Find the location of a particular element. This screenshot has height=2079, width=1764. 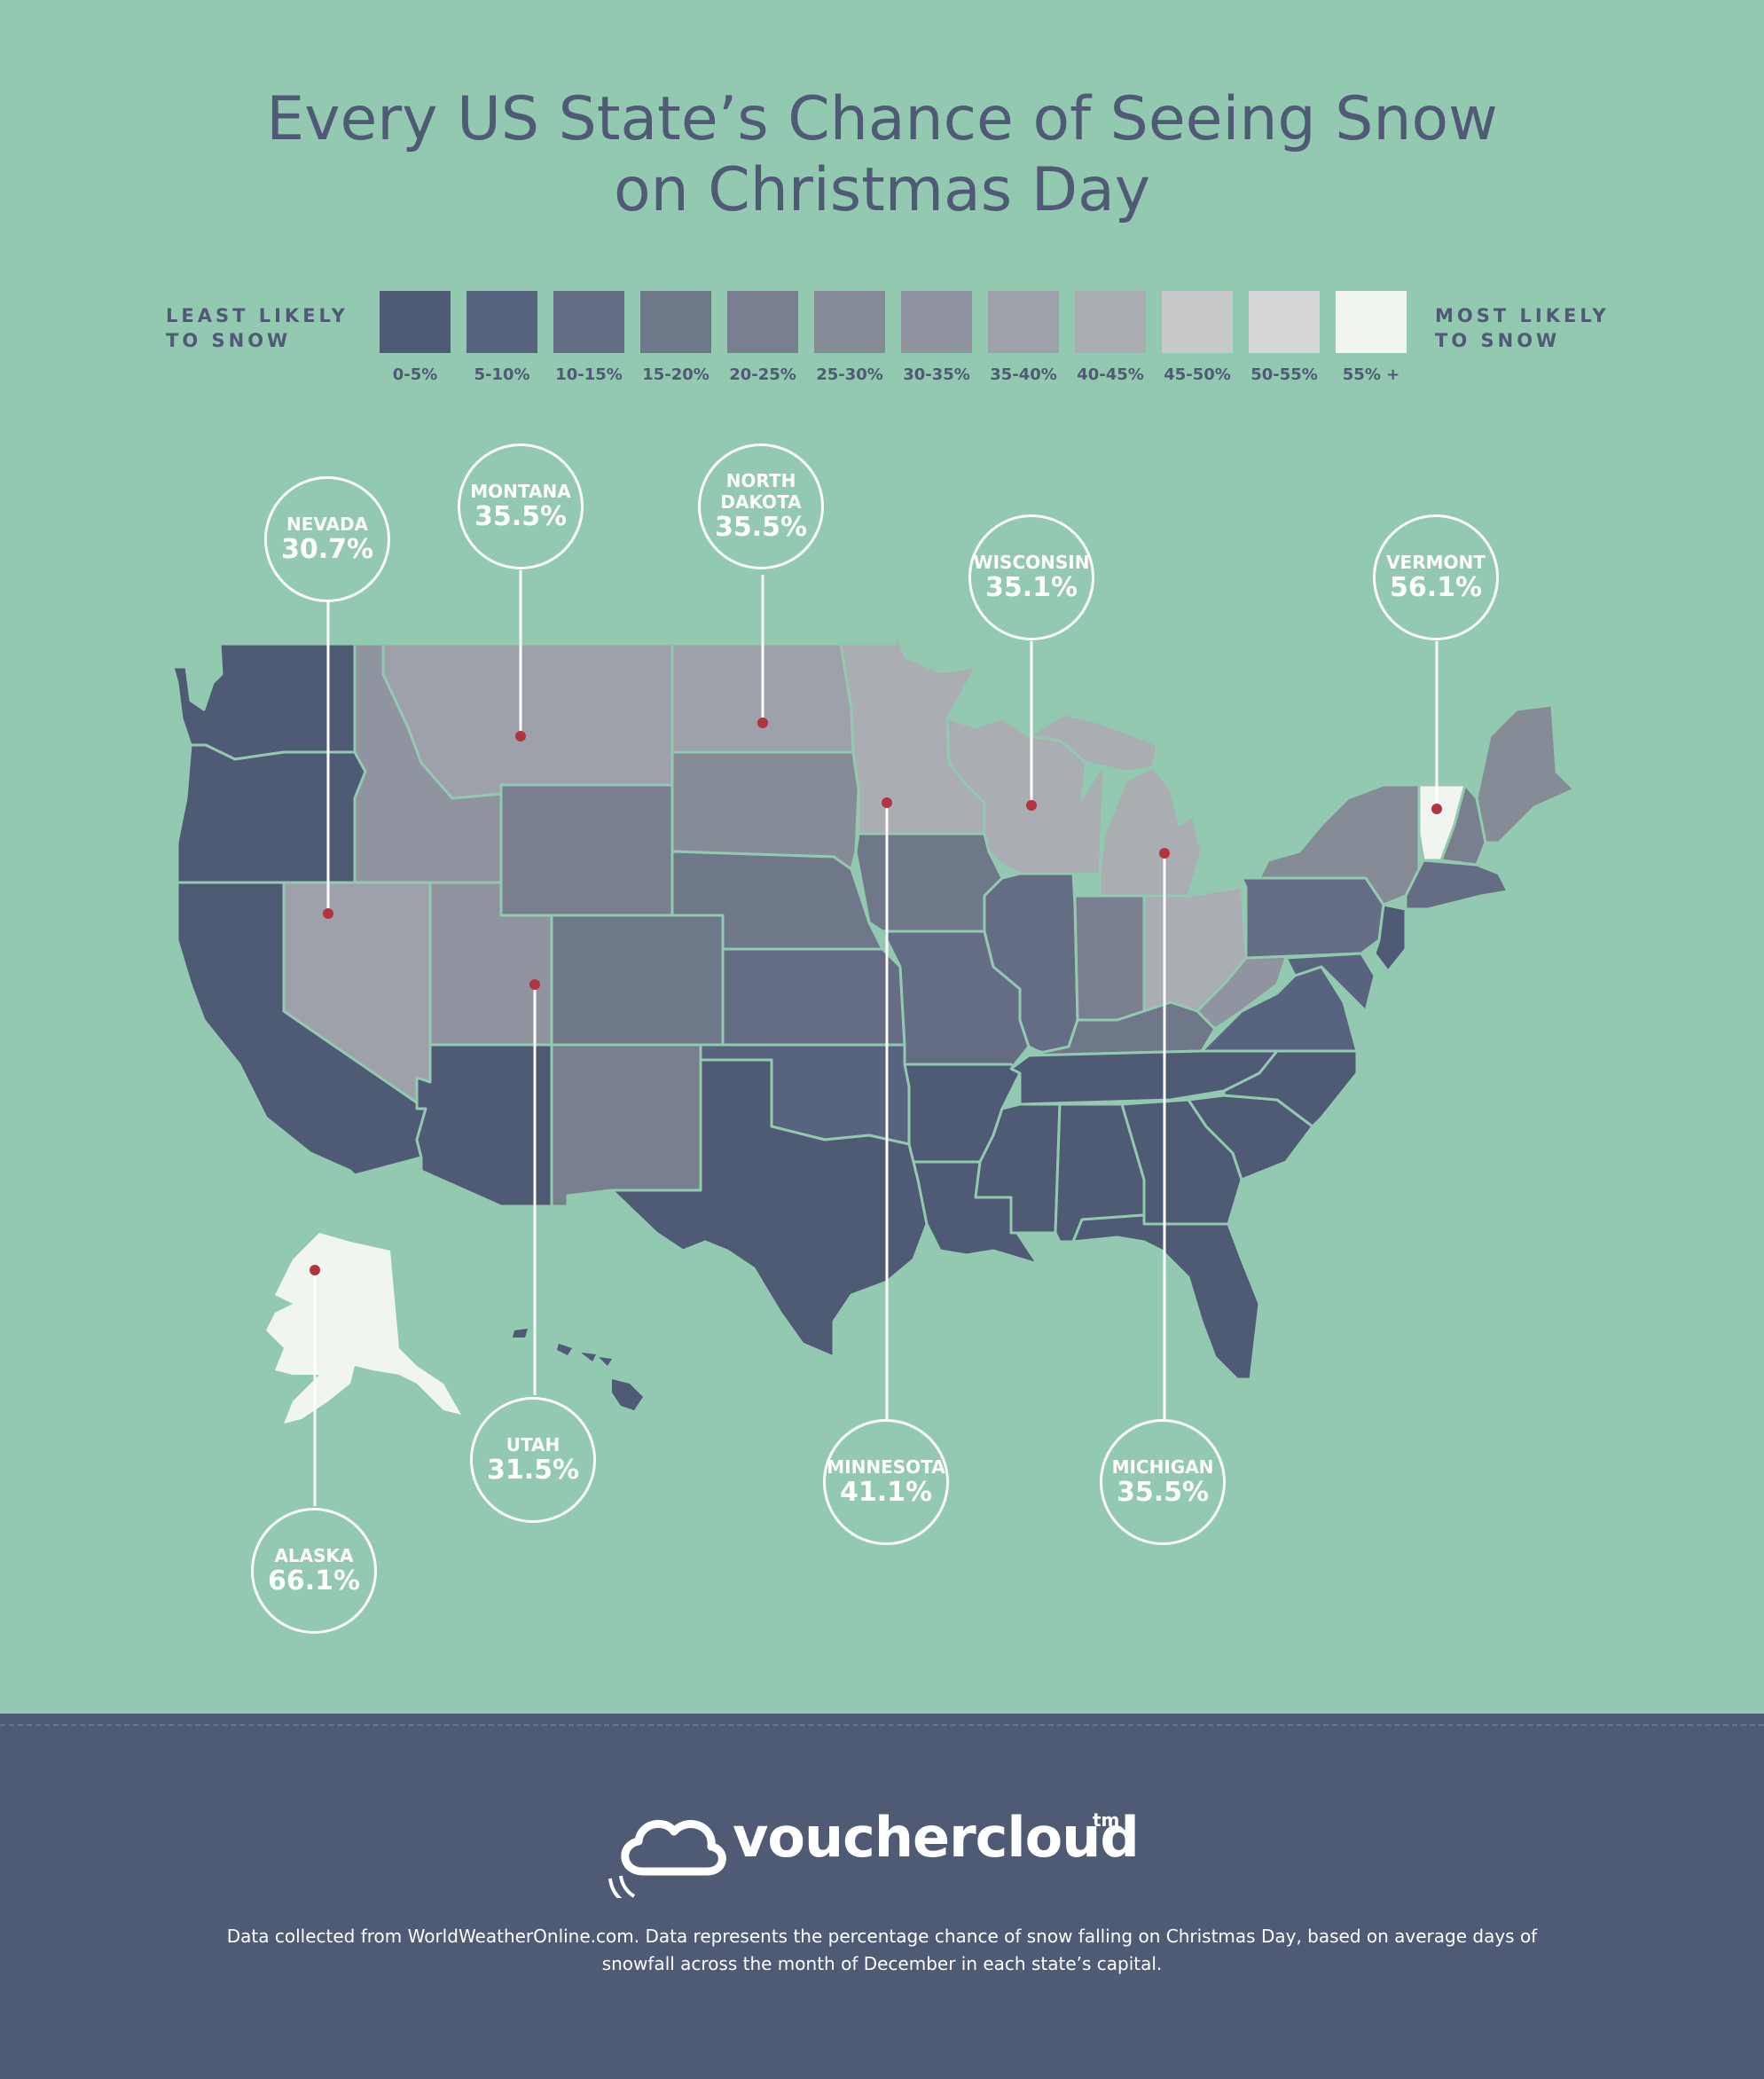

title-line-2: on Christmas Day is located at coordinates (882, 190).